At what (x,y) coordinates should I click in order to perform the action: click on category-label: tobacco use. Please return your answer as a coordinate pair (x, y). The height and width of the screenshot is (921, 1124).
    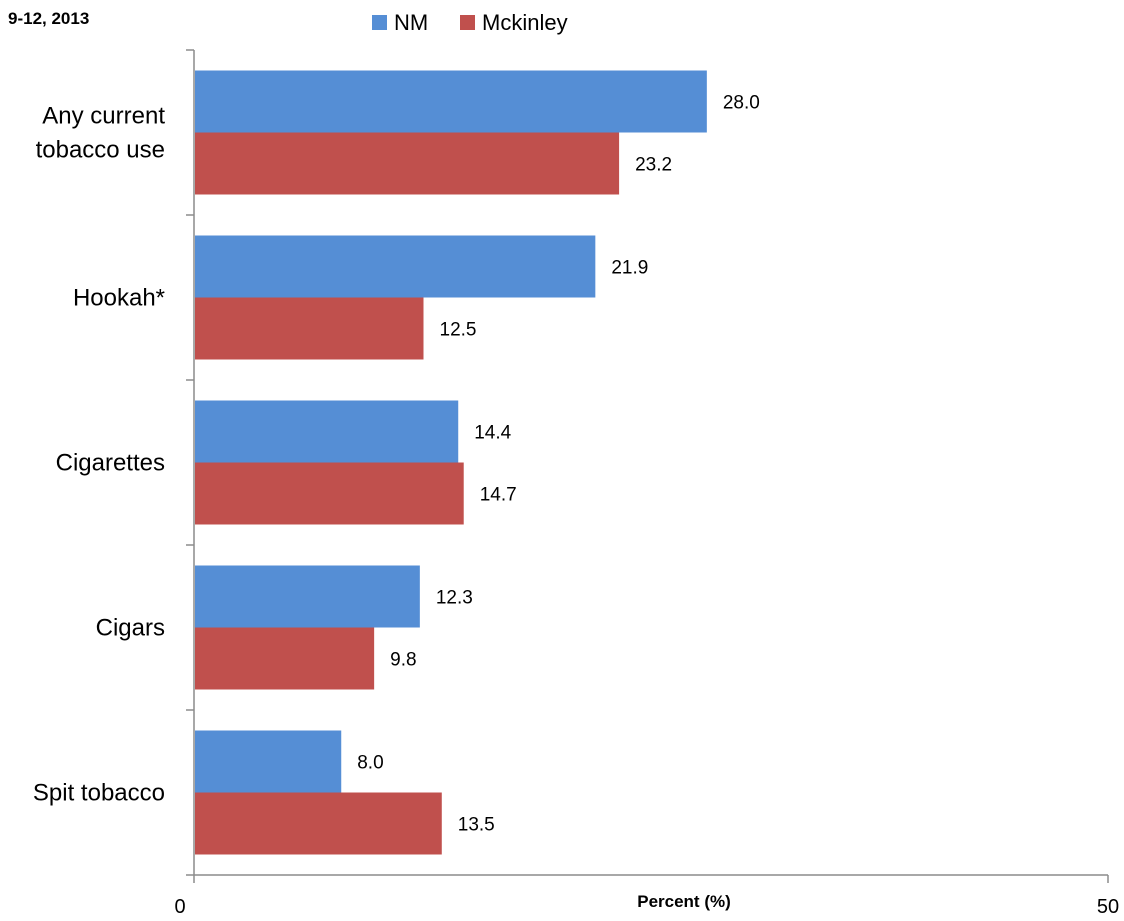
    Looking at the image, I should click on (100, 150).